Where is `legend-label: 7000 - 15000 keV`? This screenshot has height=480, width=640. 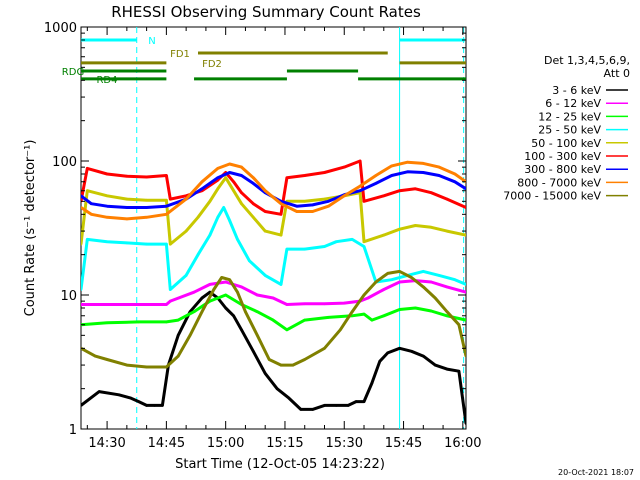
legend-label: 7000 - 15000 keV is located at coordinates (552, 196).